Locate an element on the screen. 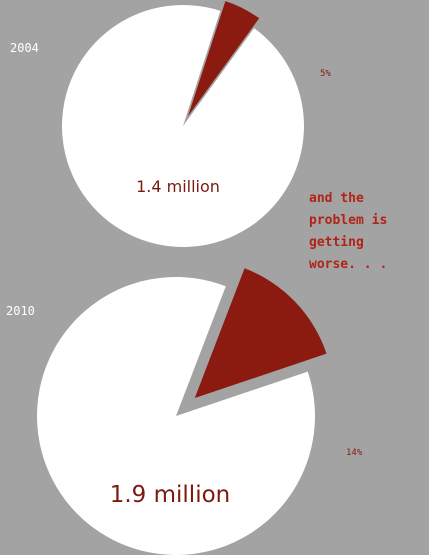 The width and height of the screenshot is (429, 555). annotation-line: worse. . . is located at coordinates (348, 264).